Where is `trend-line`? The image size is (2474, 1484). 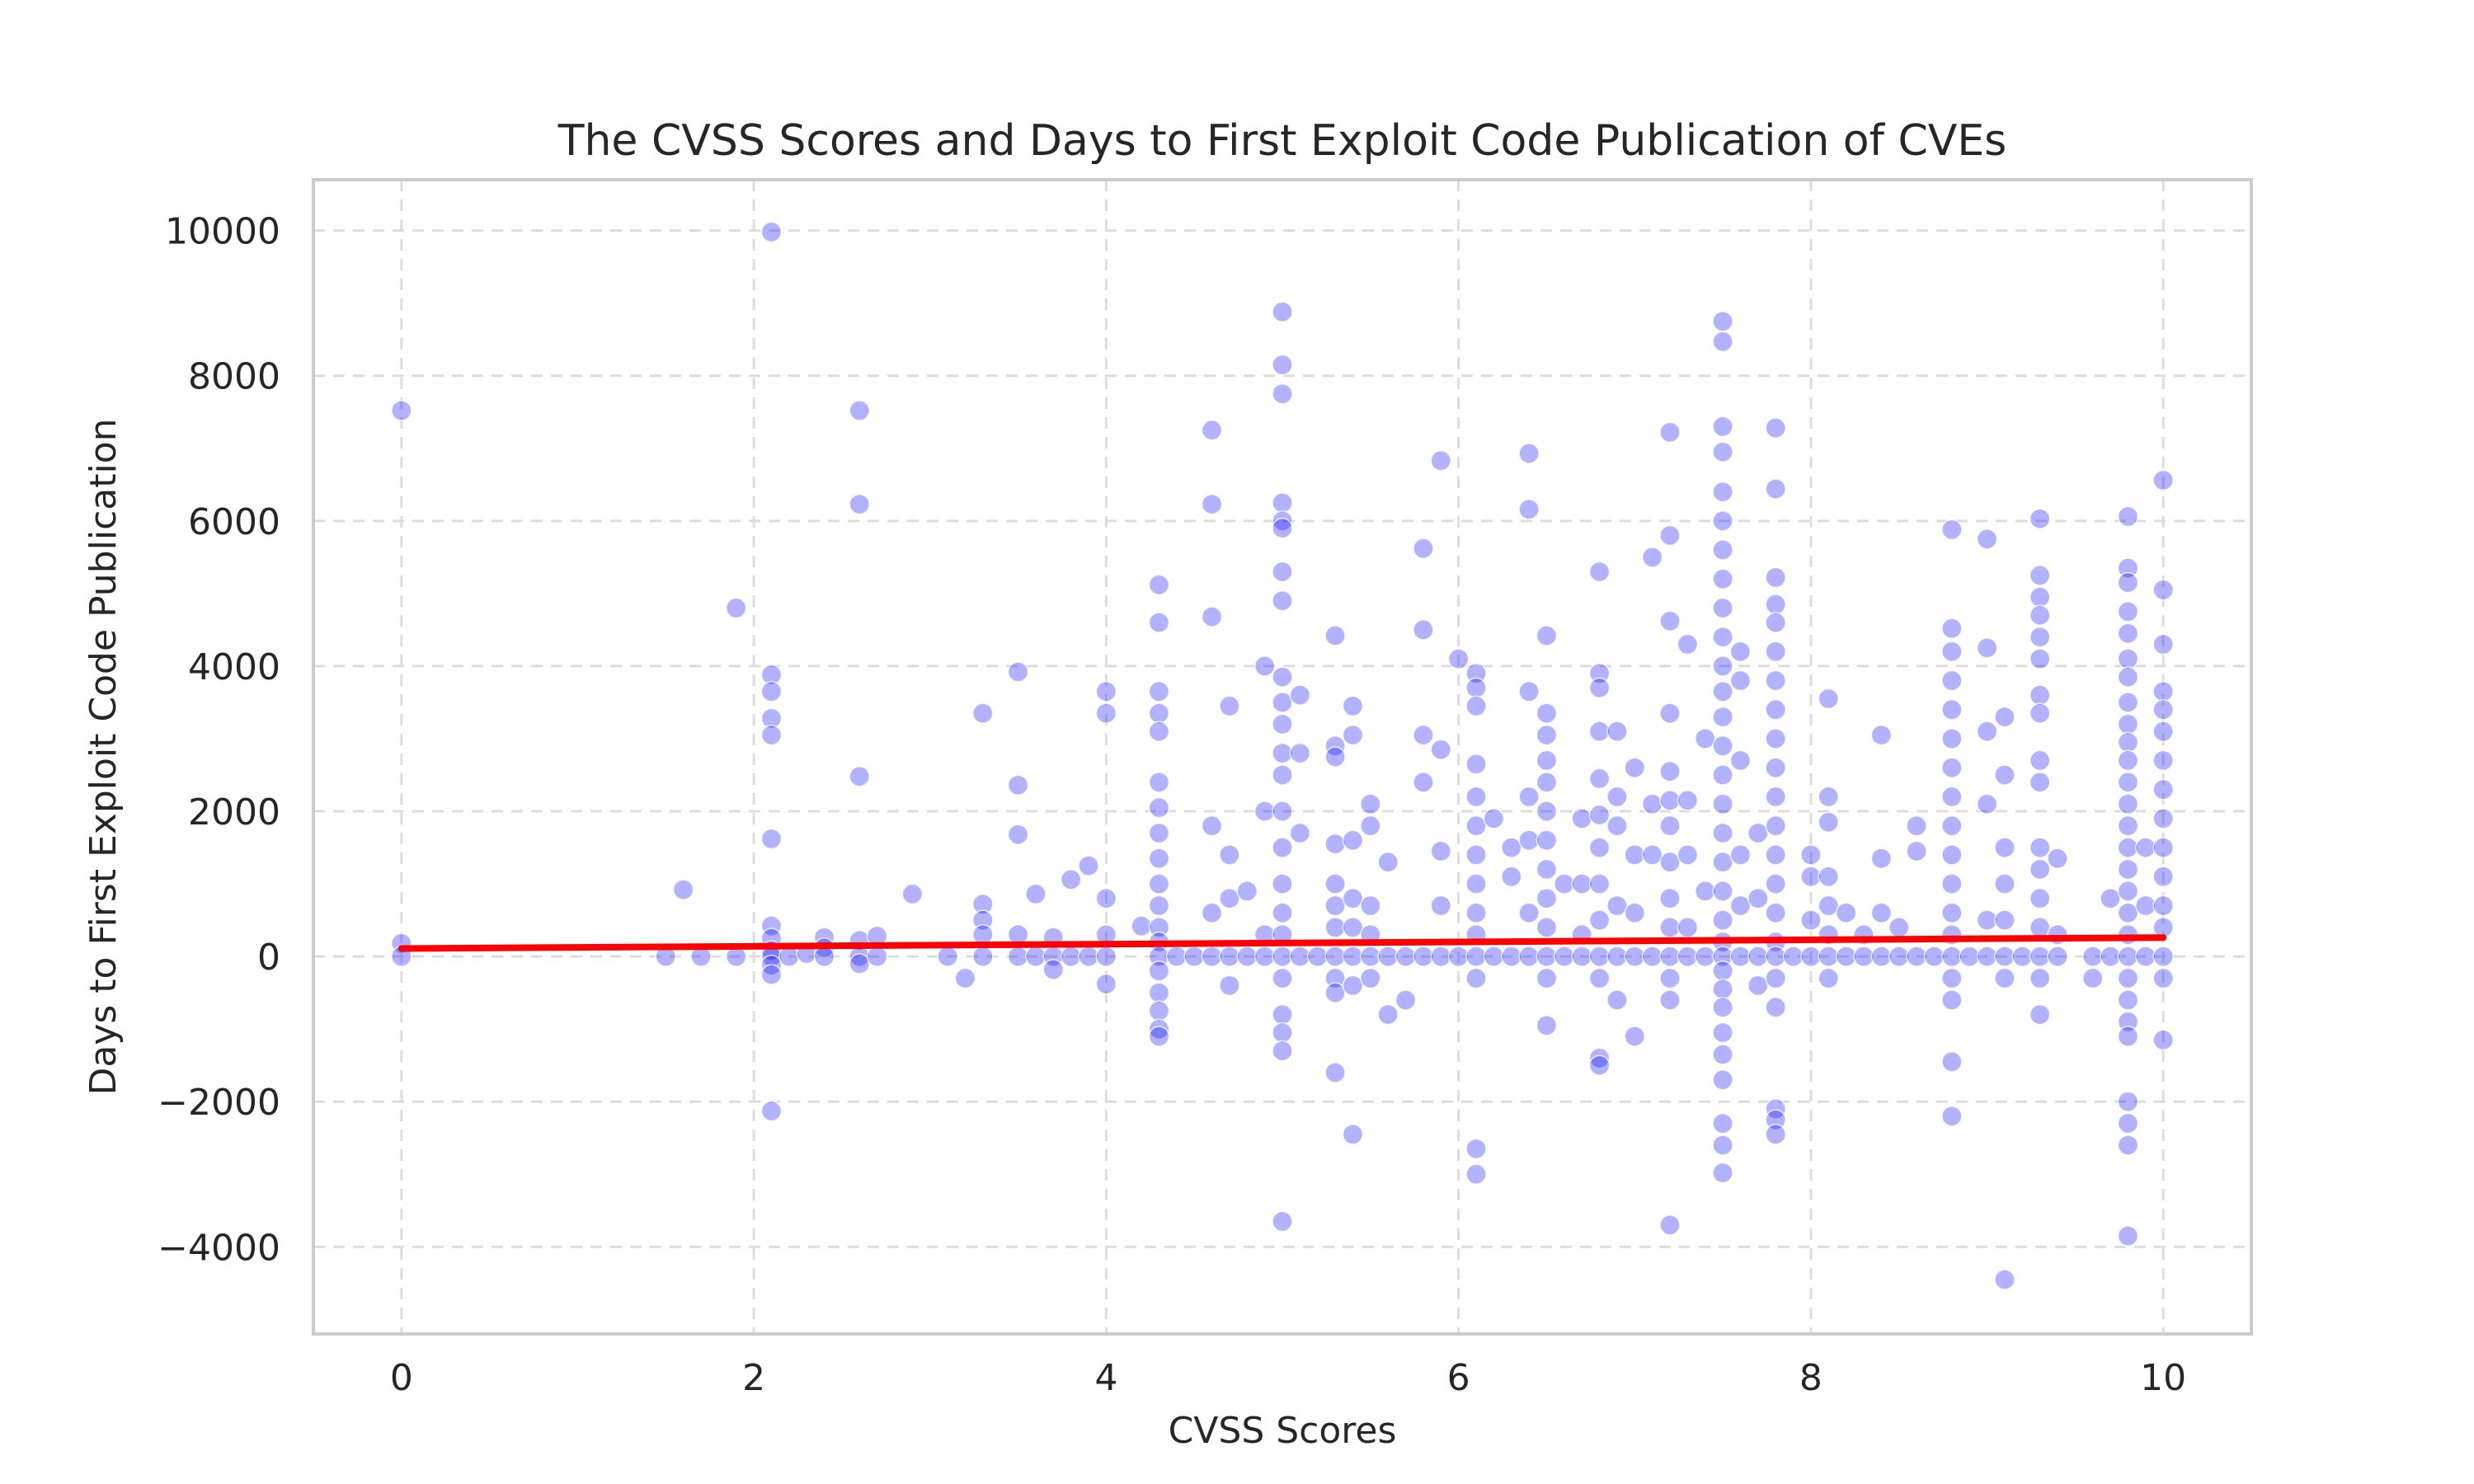 trend-line is located at coordinates (1282, 943).